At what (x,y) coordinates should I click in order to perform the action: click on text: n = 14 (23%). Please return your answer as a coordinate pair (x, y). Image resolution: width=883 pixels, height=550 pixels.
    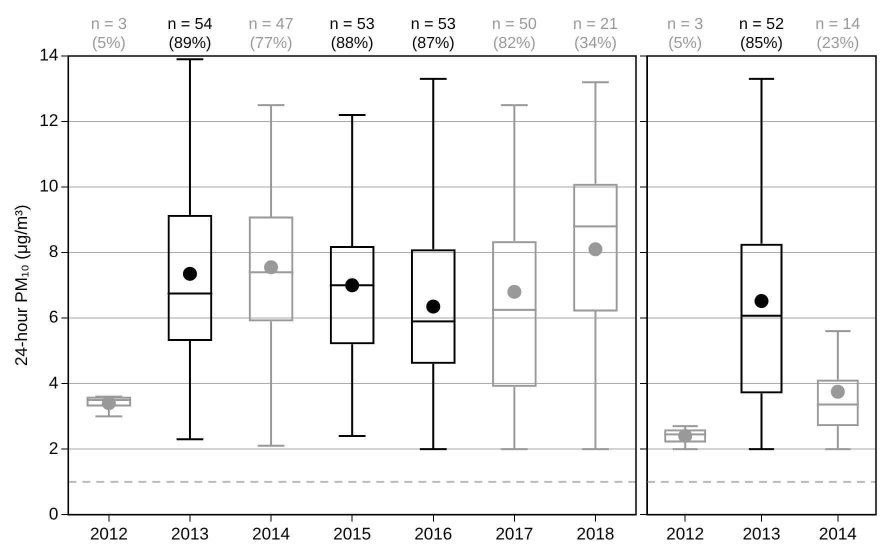
    Looking at the image, I should click on (837, 34).